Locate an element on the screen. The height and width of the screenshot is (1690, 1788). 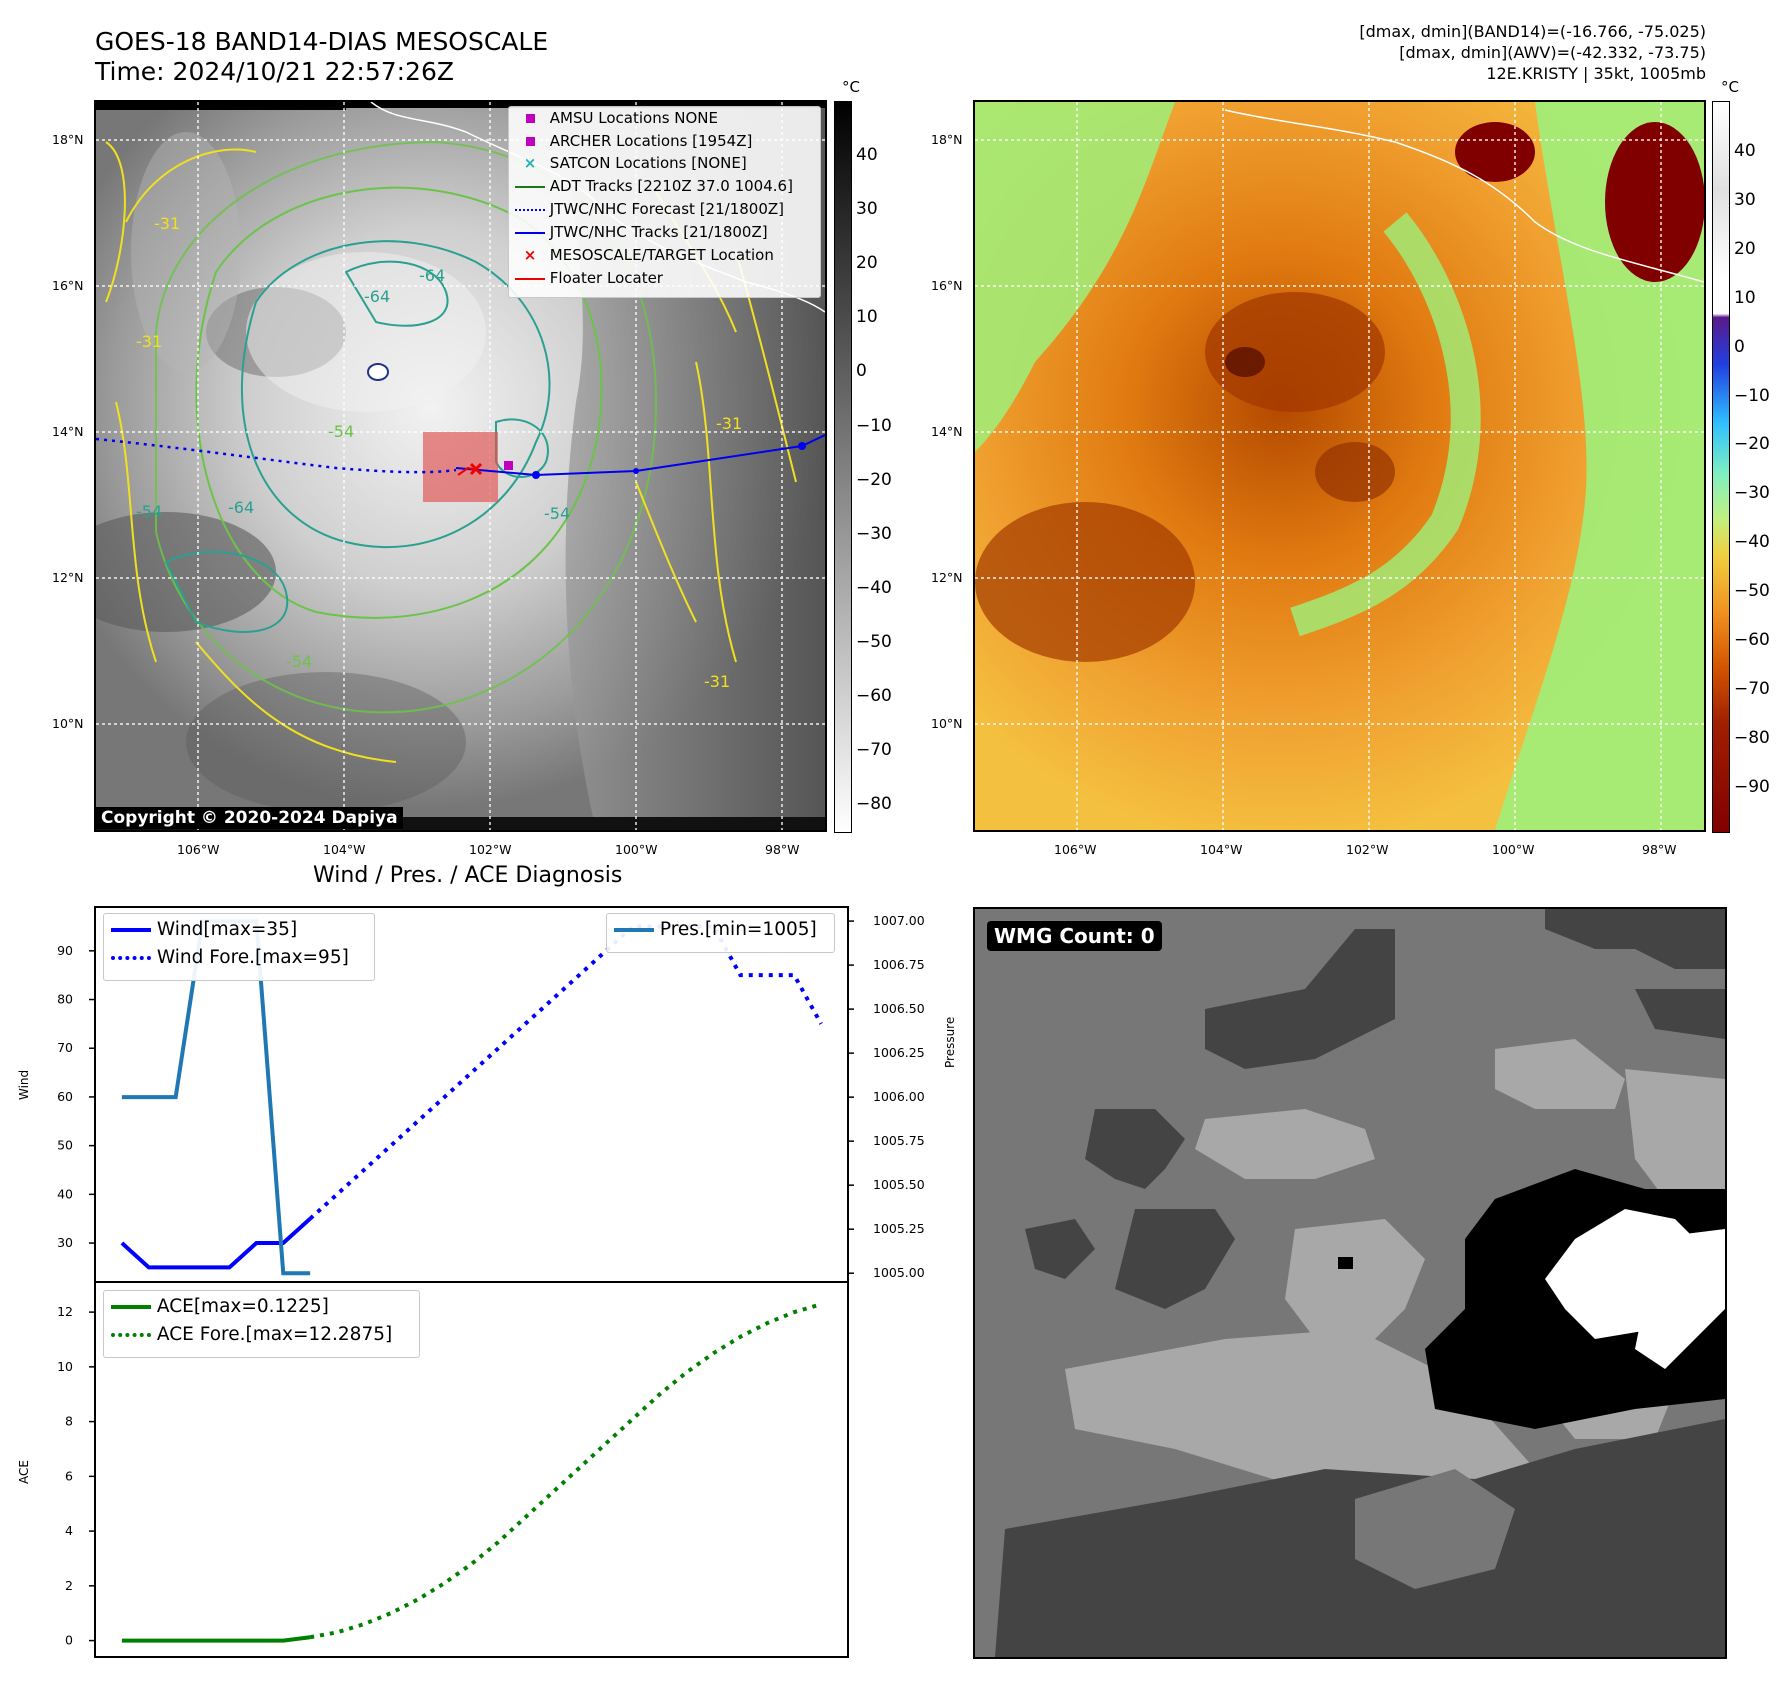
legend-item-pressure: Pres.[min=1005] is located at coordinates (715, 929).